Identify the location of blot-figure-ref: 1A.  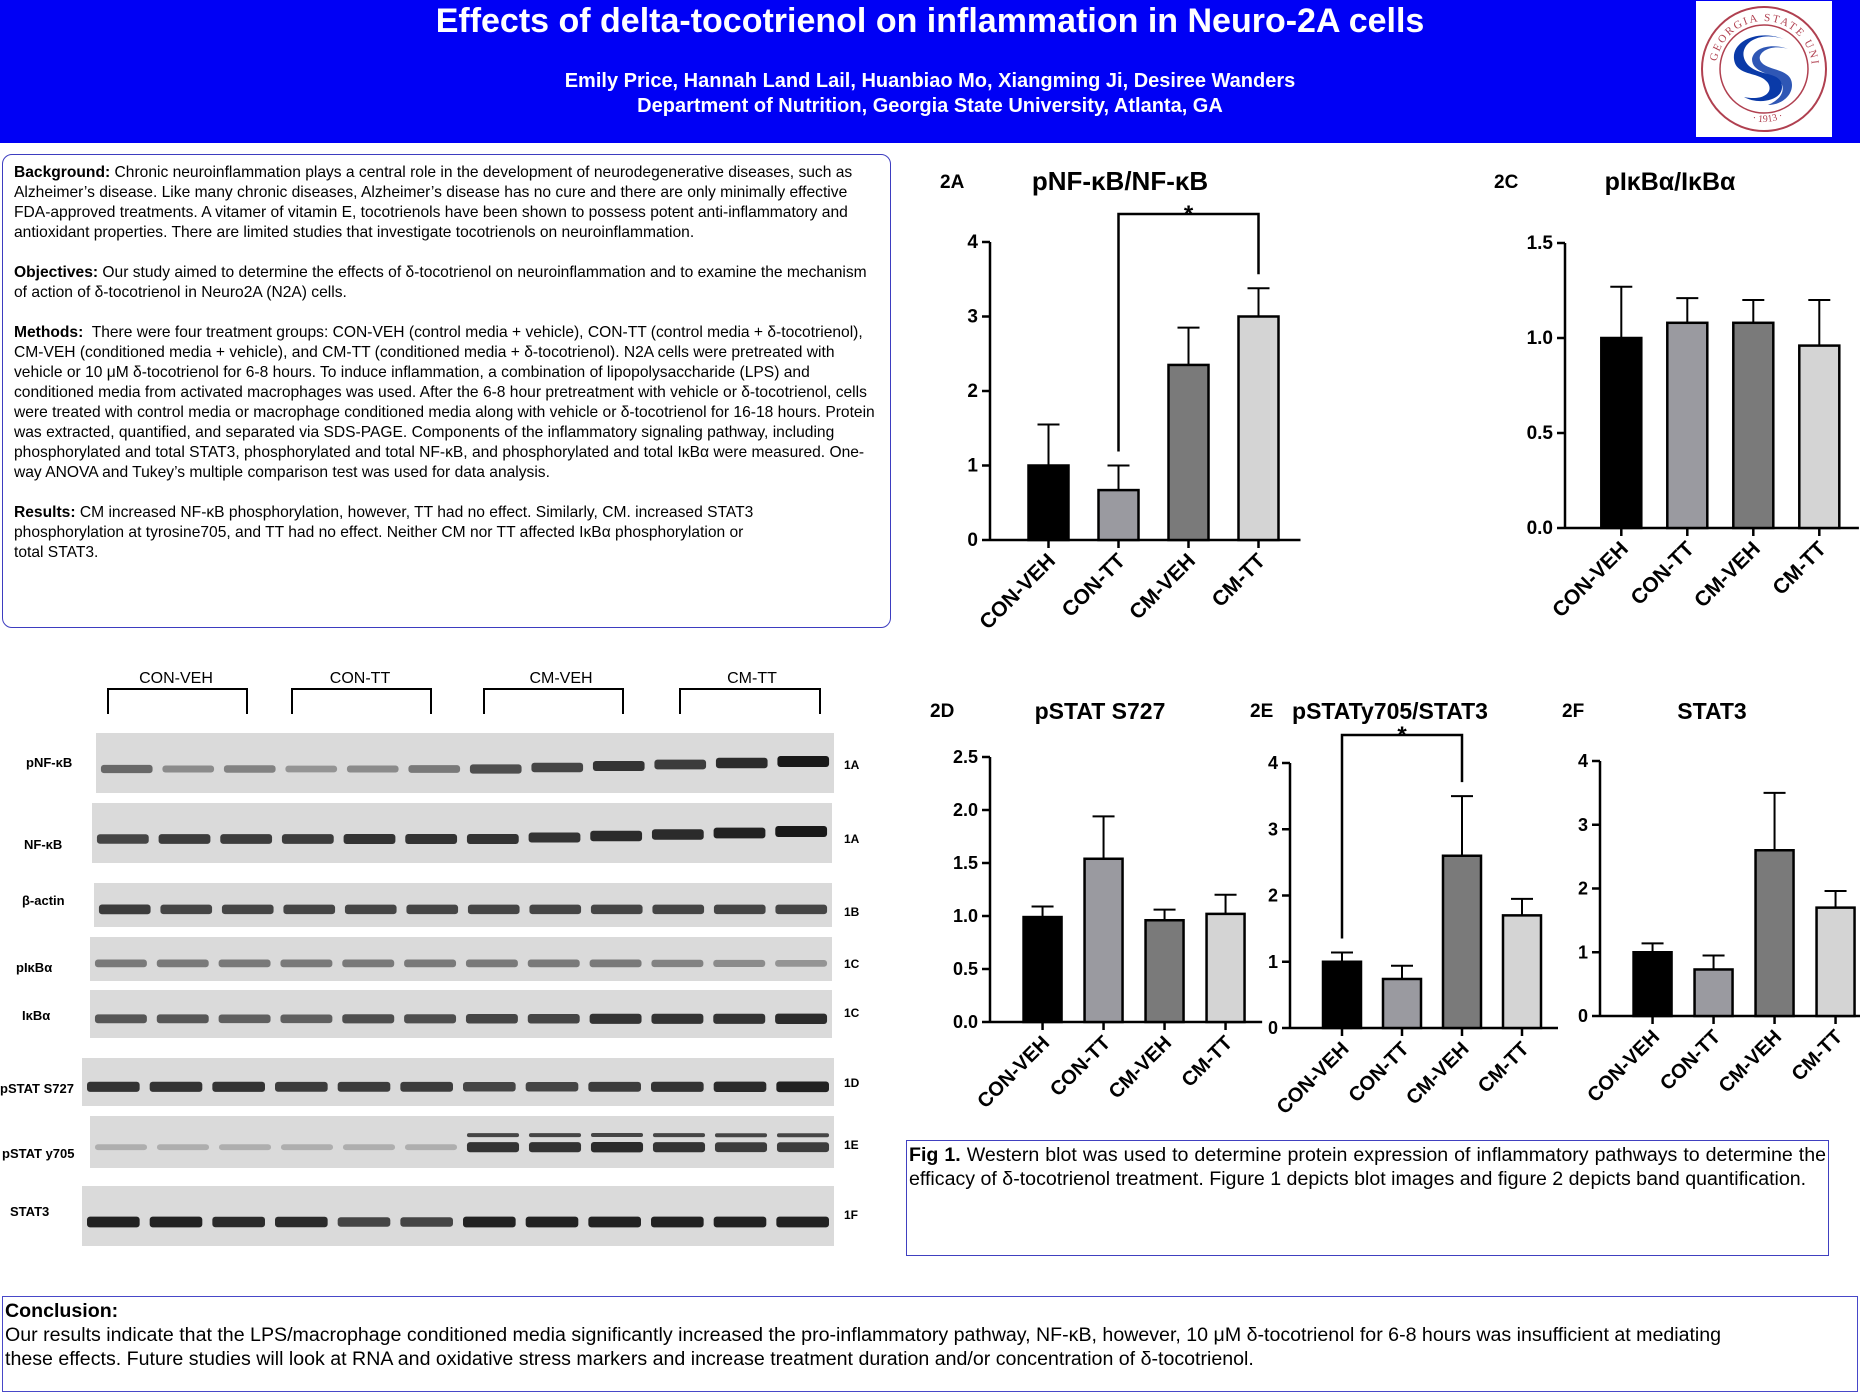
(852, 765).